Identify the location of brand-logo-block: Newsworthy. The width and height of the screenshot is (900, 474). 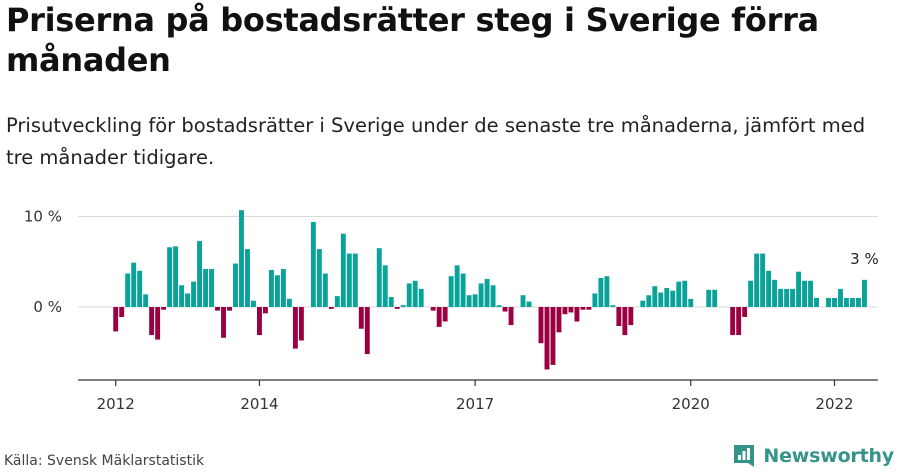
(812, 456).